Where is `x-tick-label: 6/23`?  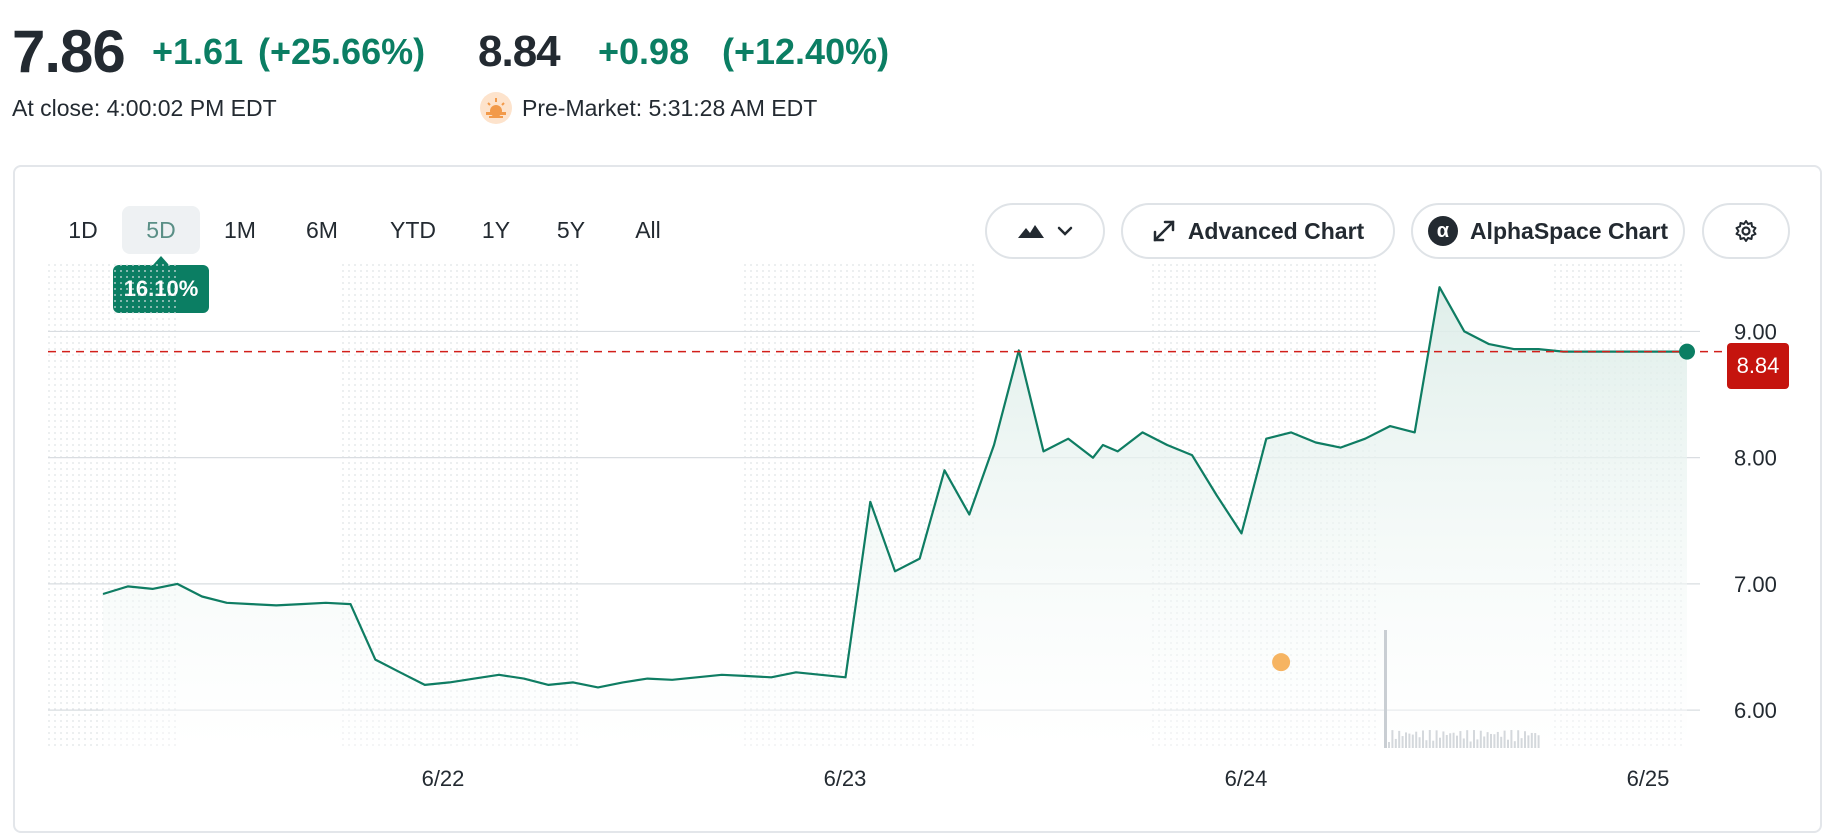
x-tick-label: 6/23 is located at coordinates (845, 778).